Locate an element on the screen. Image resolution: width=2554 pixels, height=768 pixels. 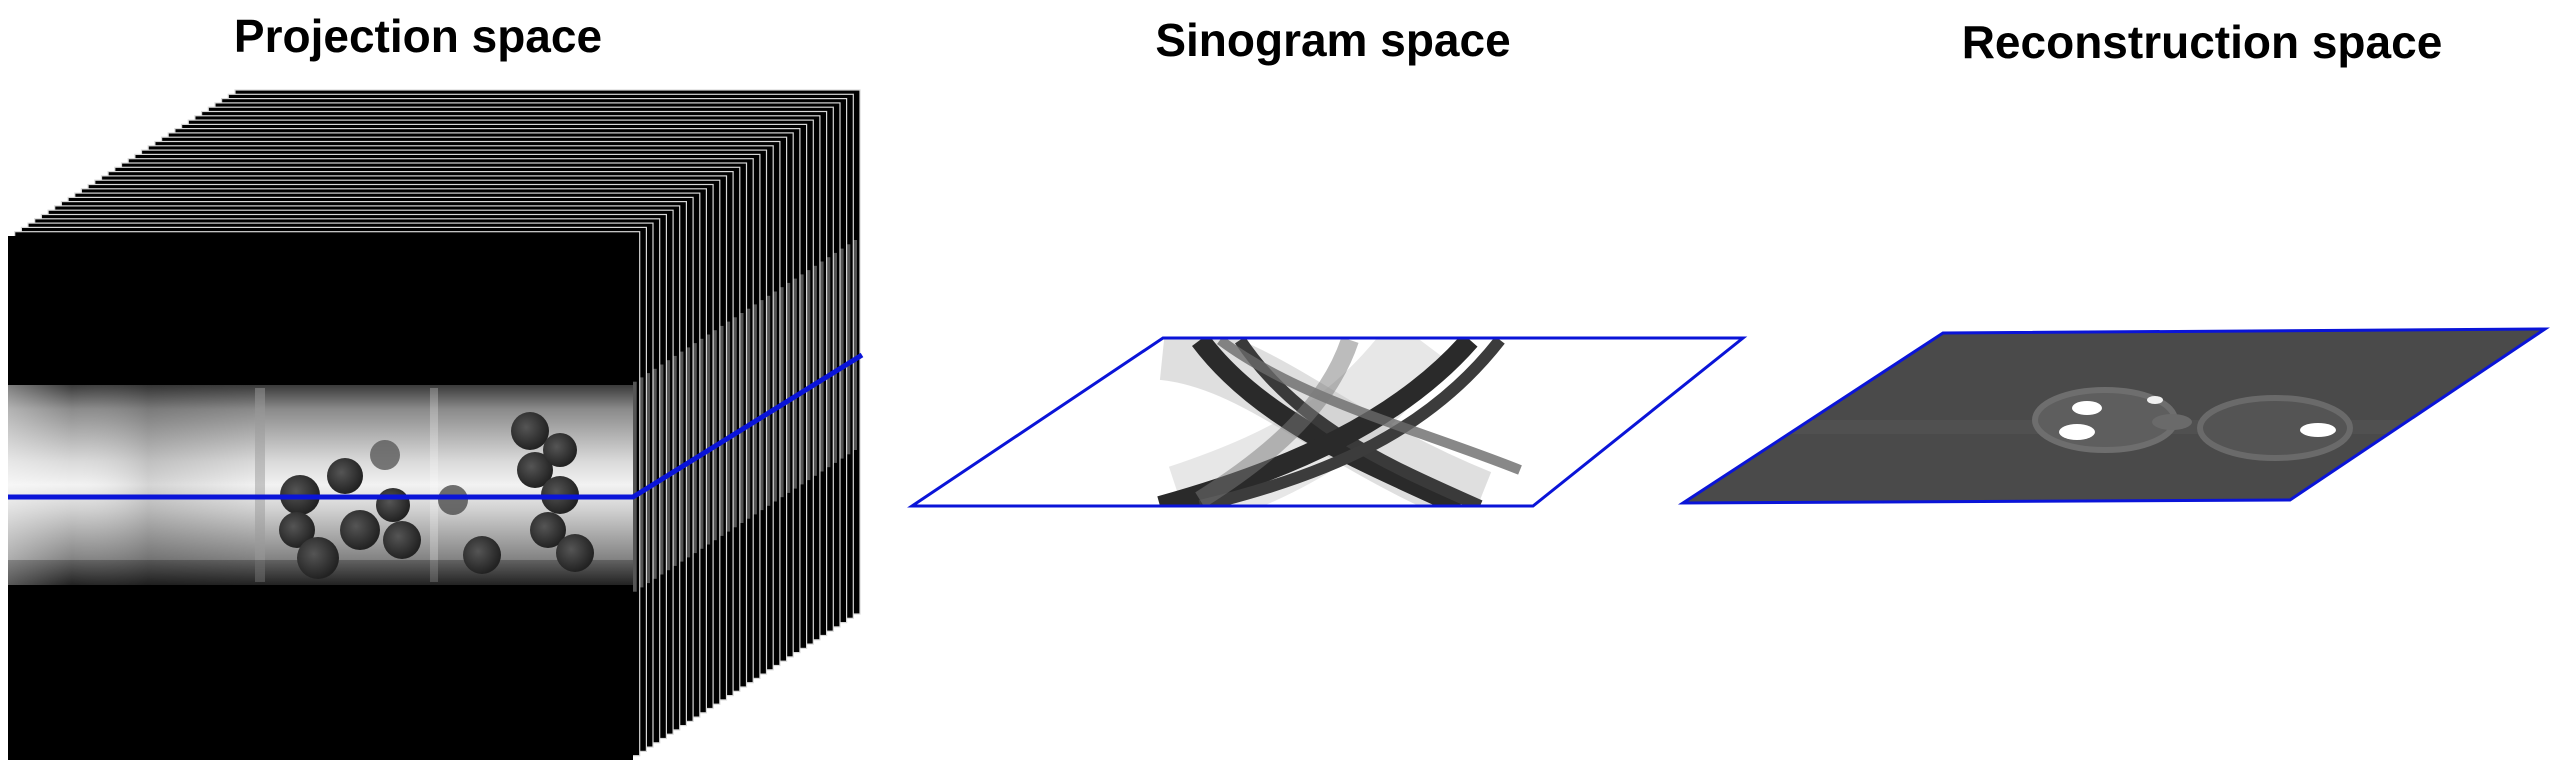
sinogram-traces is located at coordinates (1339, 422).